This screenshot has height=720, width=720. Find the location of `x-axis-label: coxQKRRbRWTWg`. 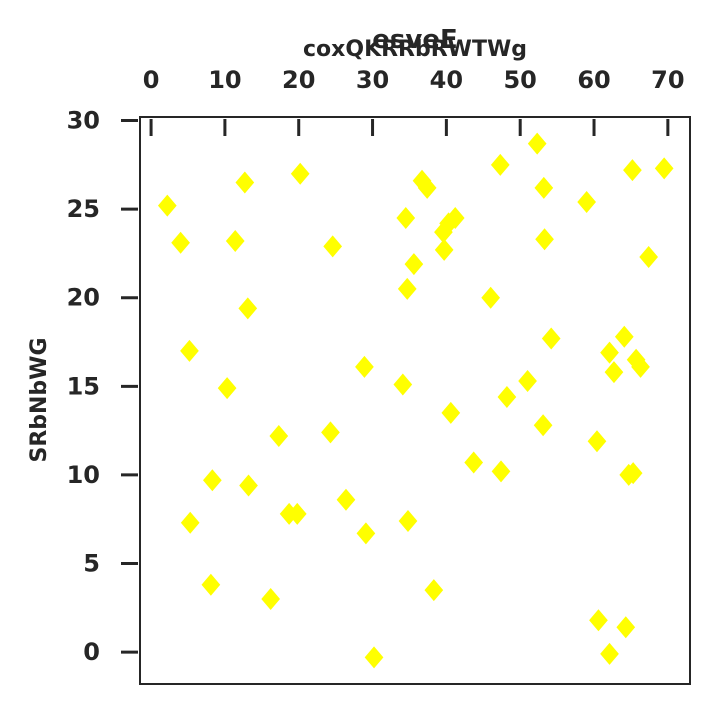

x-axis-label: coxQKRRbRWTWg is located at coordinates (415, 49).